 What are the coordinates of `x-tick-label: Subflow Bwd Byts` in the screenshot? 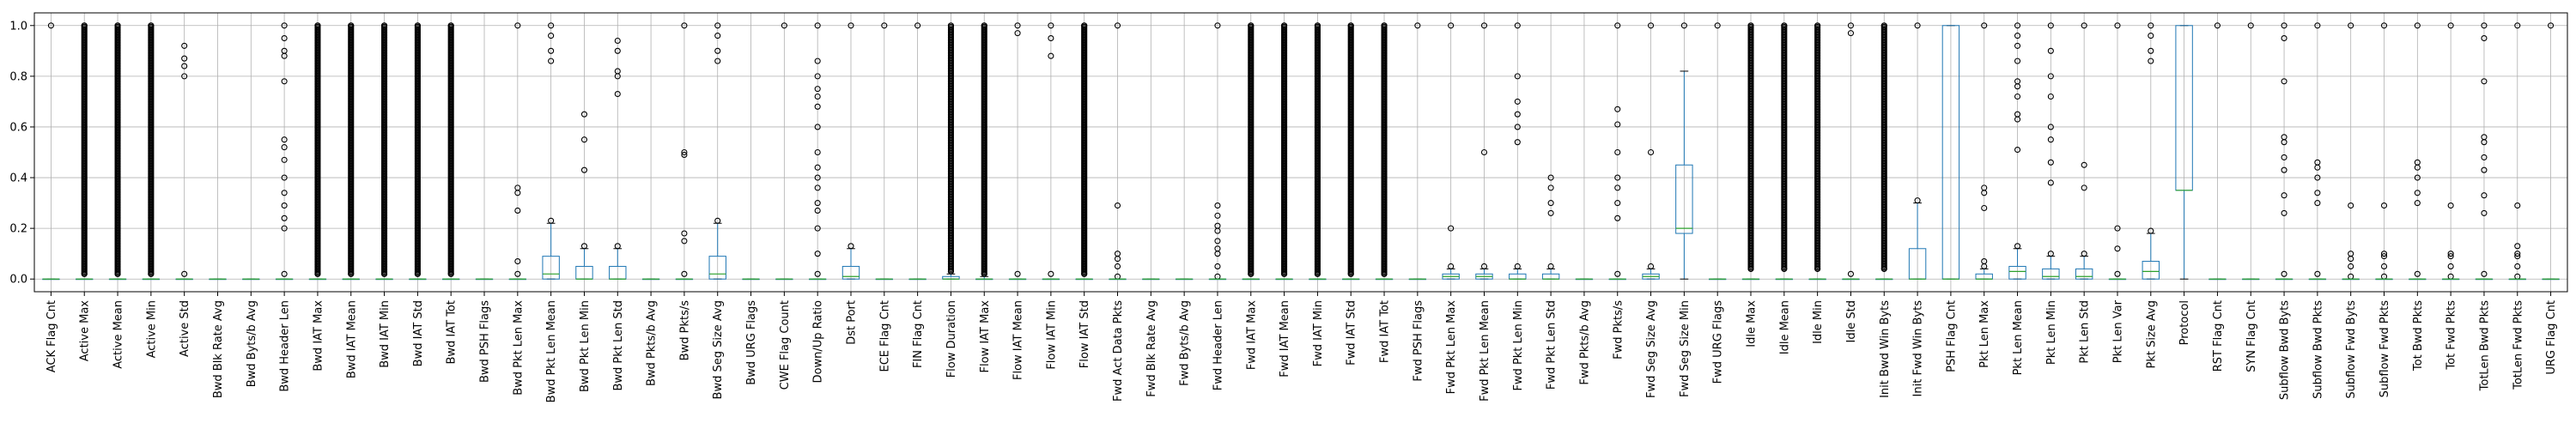 It's located at (2285, 350).